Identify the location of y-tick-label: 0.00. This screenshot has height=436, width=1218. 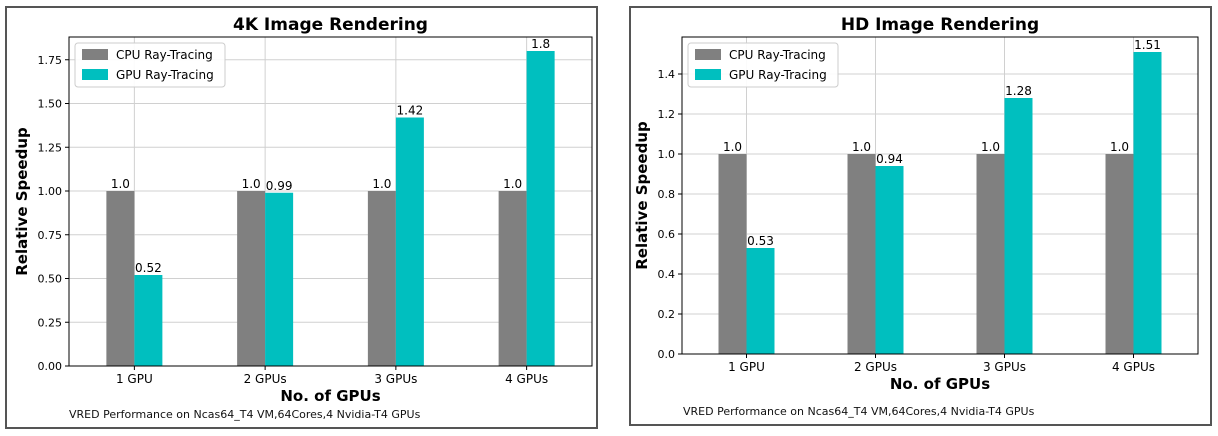
(50, 366).